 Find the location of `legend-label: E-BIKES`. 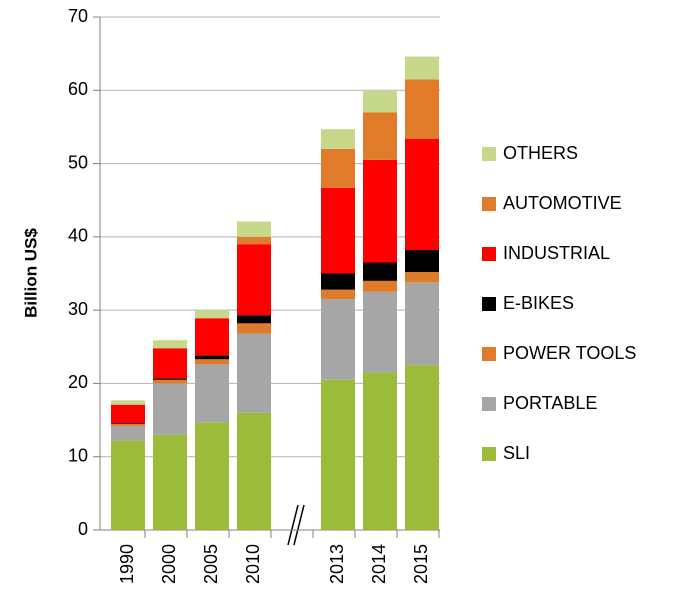

legend-label: E-BIKES is located at coordinates (538, 303).